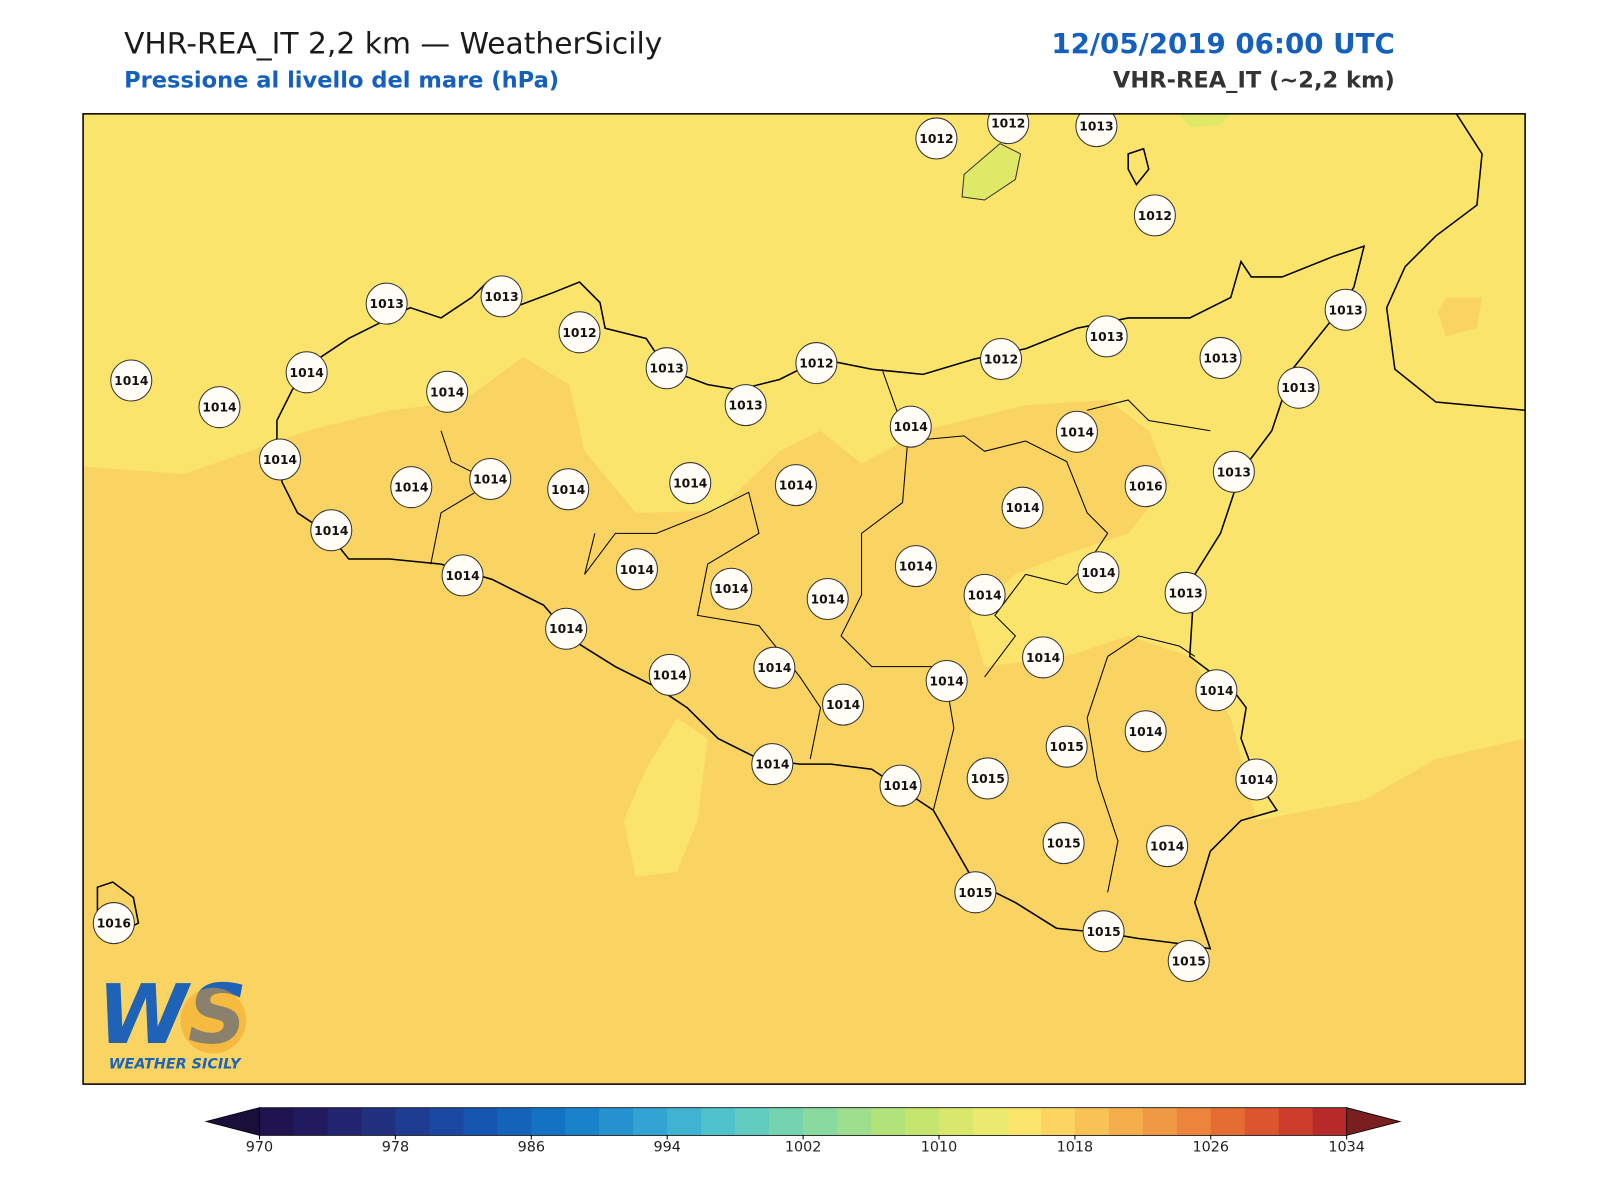 Image resolution: width=1600 pixels, height=1204 pixels. What do you see at coordinates (803, 1148) in the screenshot?
I see `colorbar-tick-label: 1002` at bounding box center [803, 1148].